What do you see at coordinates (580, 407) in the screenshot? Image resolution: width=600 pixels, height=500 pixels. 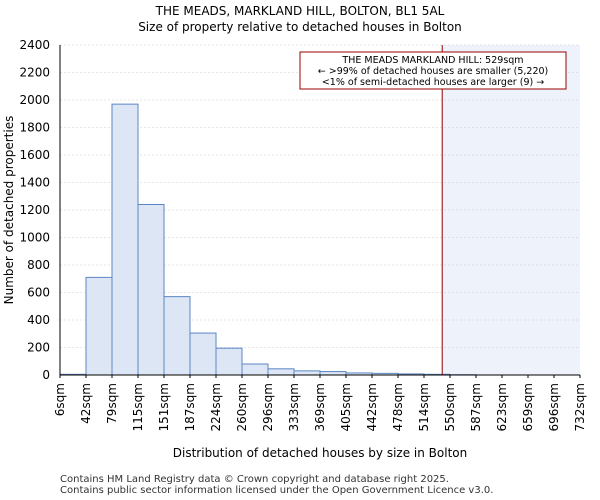 I see `x-tick-label: 732sqm` at bounding box center [580, 407].